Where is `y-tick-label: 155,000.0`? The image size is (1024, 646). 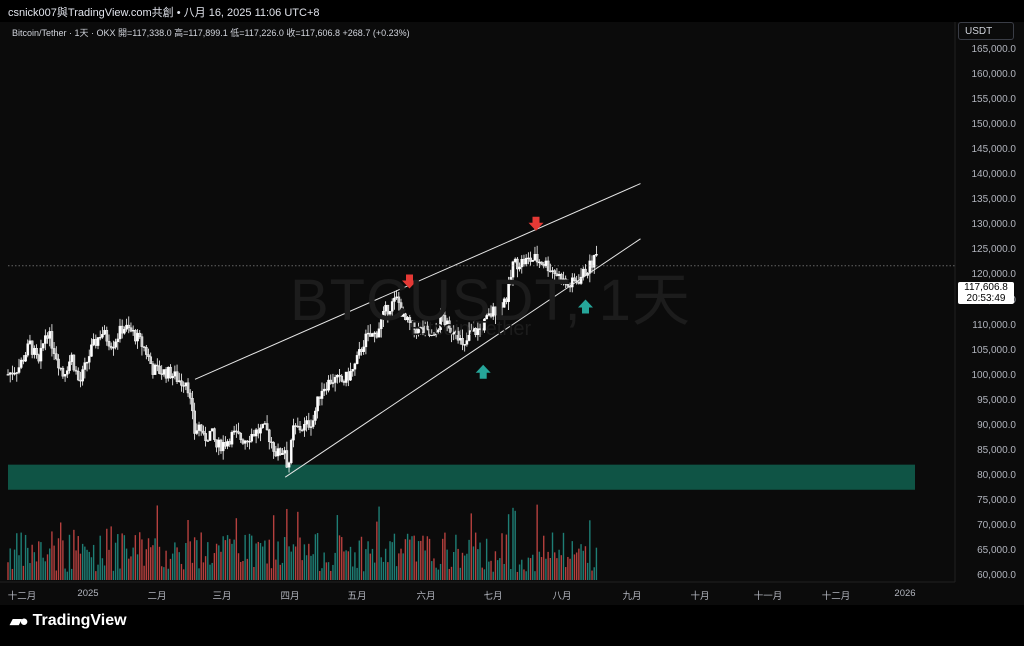 y-tick-label: 155,000.0 is located at coordinates (994, 100).